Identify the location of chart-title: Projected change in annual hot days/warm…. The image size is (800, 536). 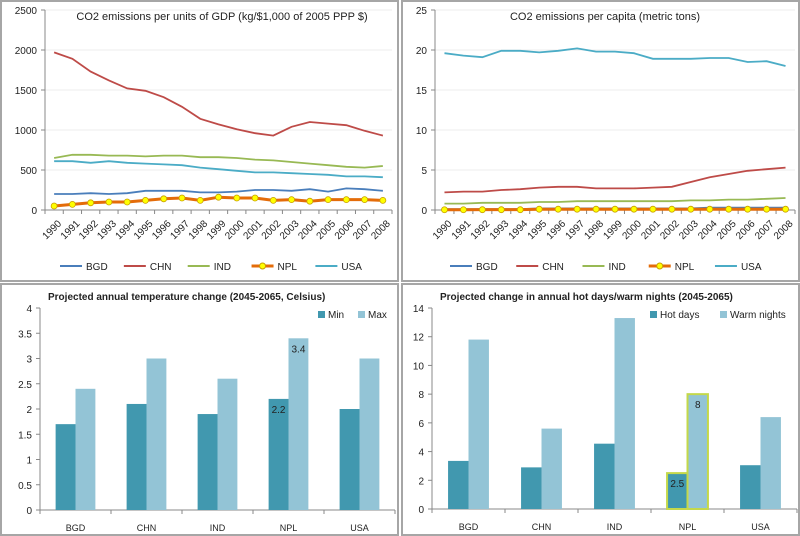
(586, 297).